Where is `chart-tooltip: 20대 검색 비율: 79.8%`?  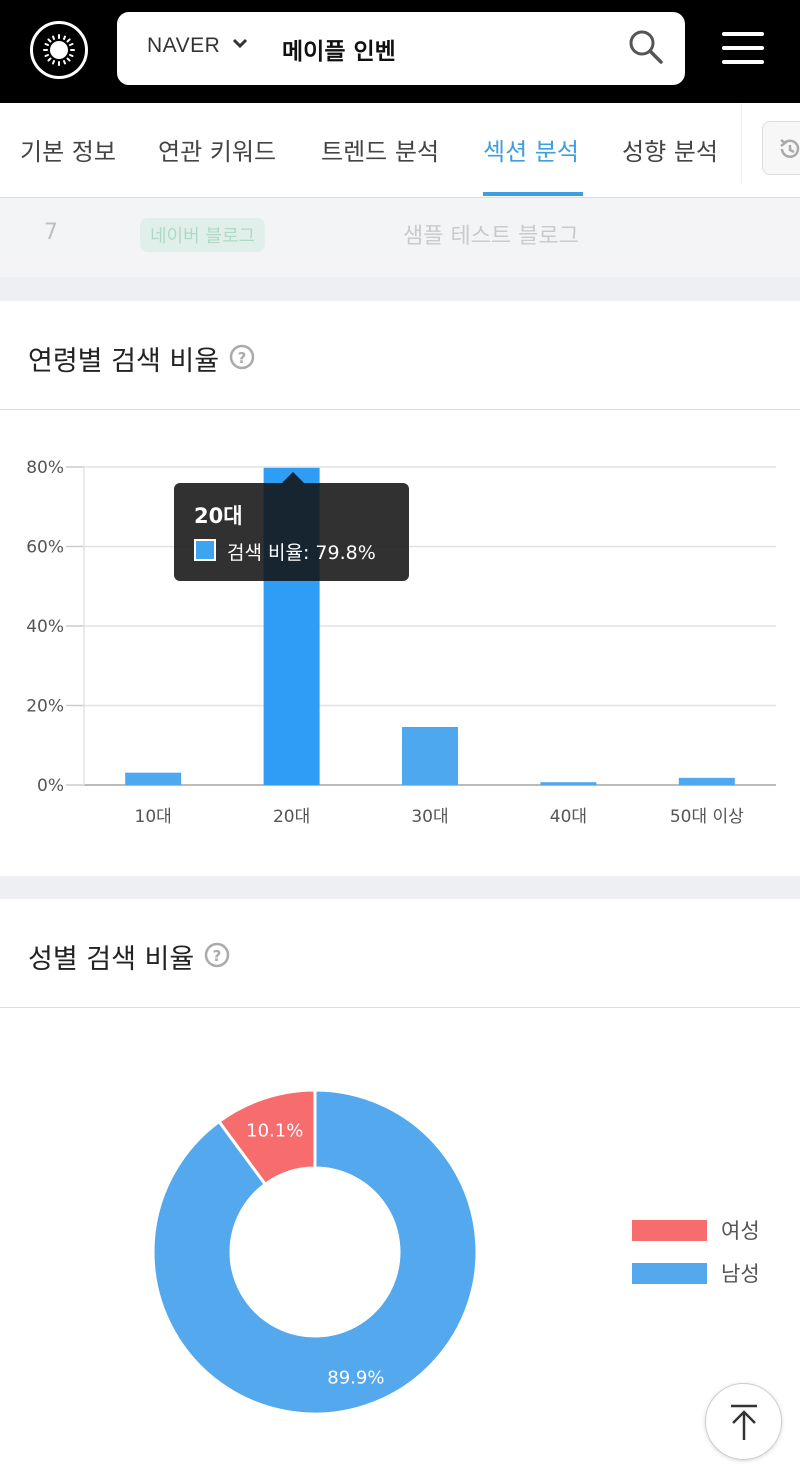
chart-tooltip: 20대 검색 비율: 79.8% is located at coordinates (291, 532).